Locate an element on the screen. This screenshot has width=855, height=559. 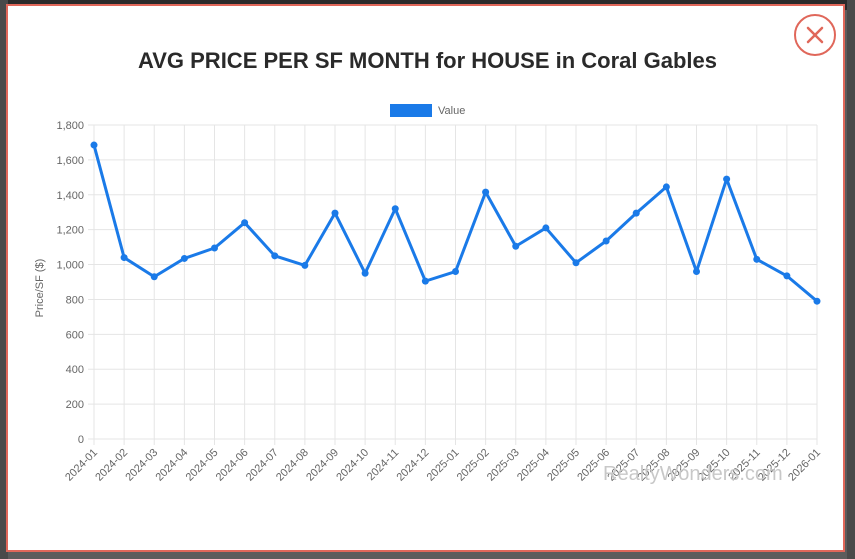
y-tick-label: 800 is located at coordinates (75, 300).